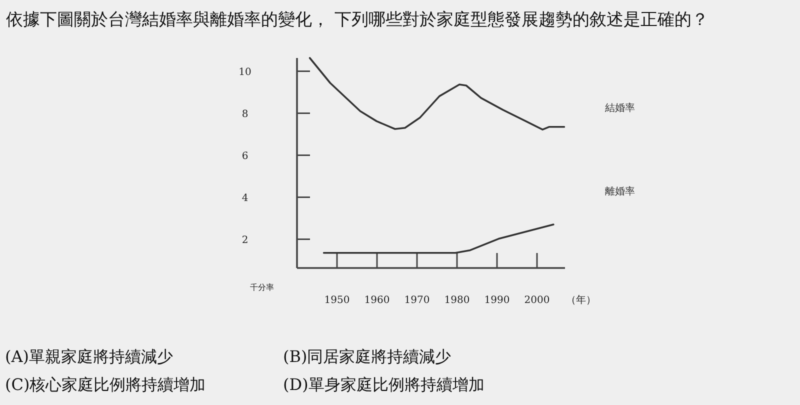 The width and height of the screenshot is (800, 405). Describe the element at coordinates (537, 300) in the screenshot. I see `x-tick-label: 2000` at that location.